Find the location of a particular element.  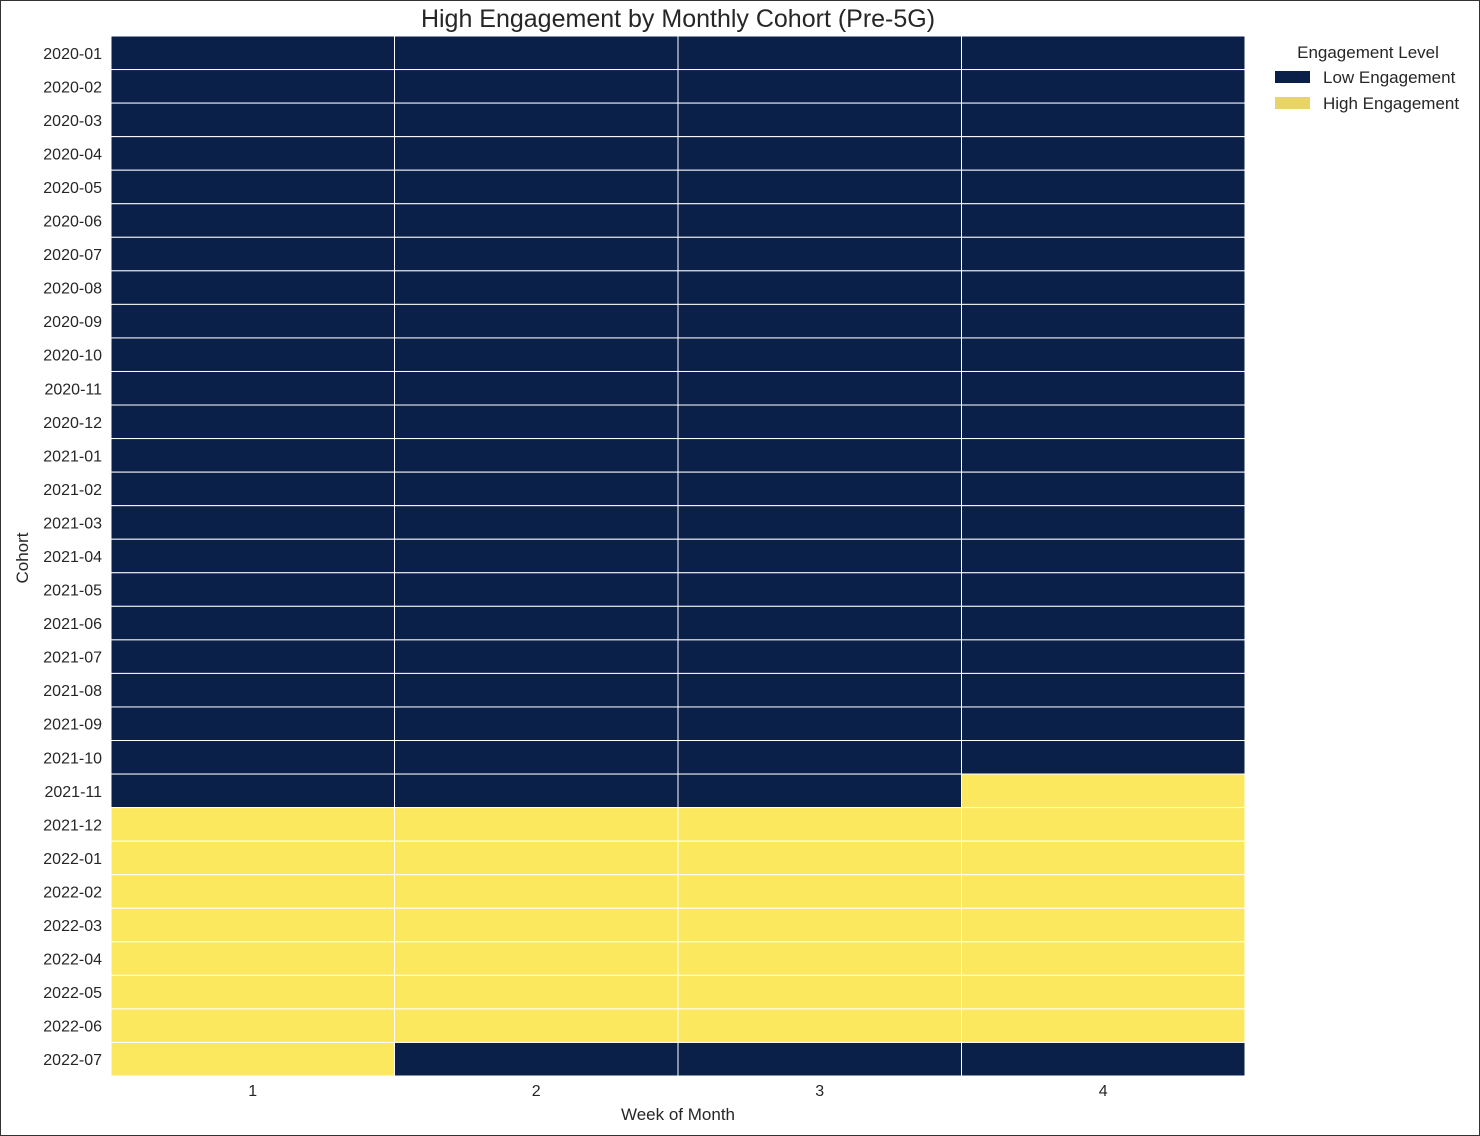

y-tick-label: 2021-08 is located at coordinates (72, 691).